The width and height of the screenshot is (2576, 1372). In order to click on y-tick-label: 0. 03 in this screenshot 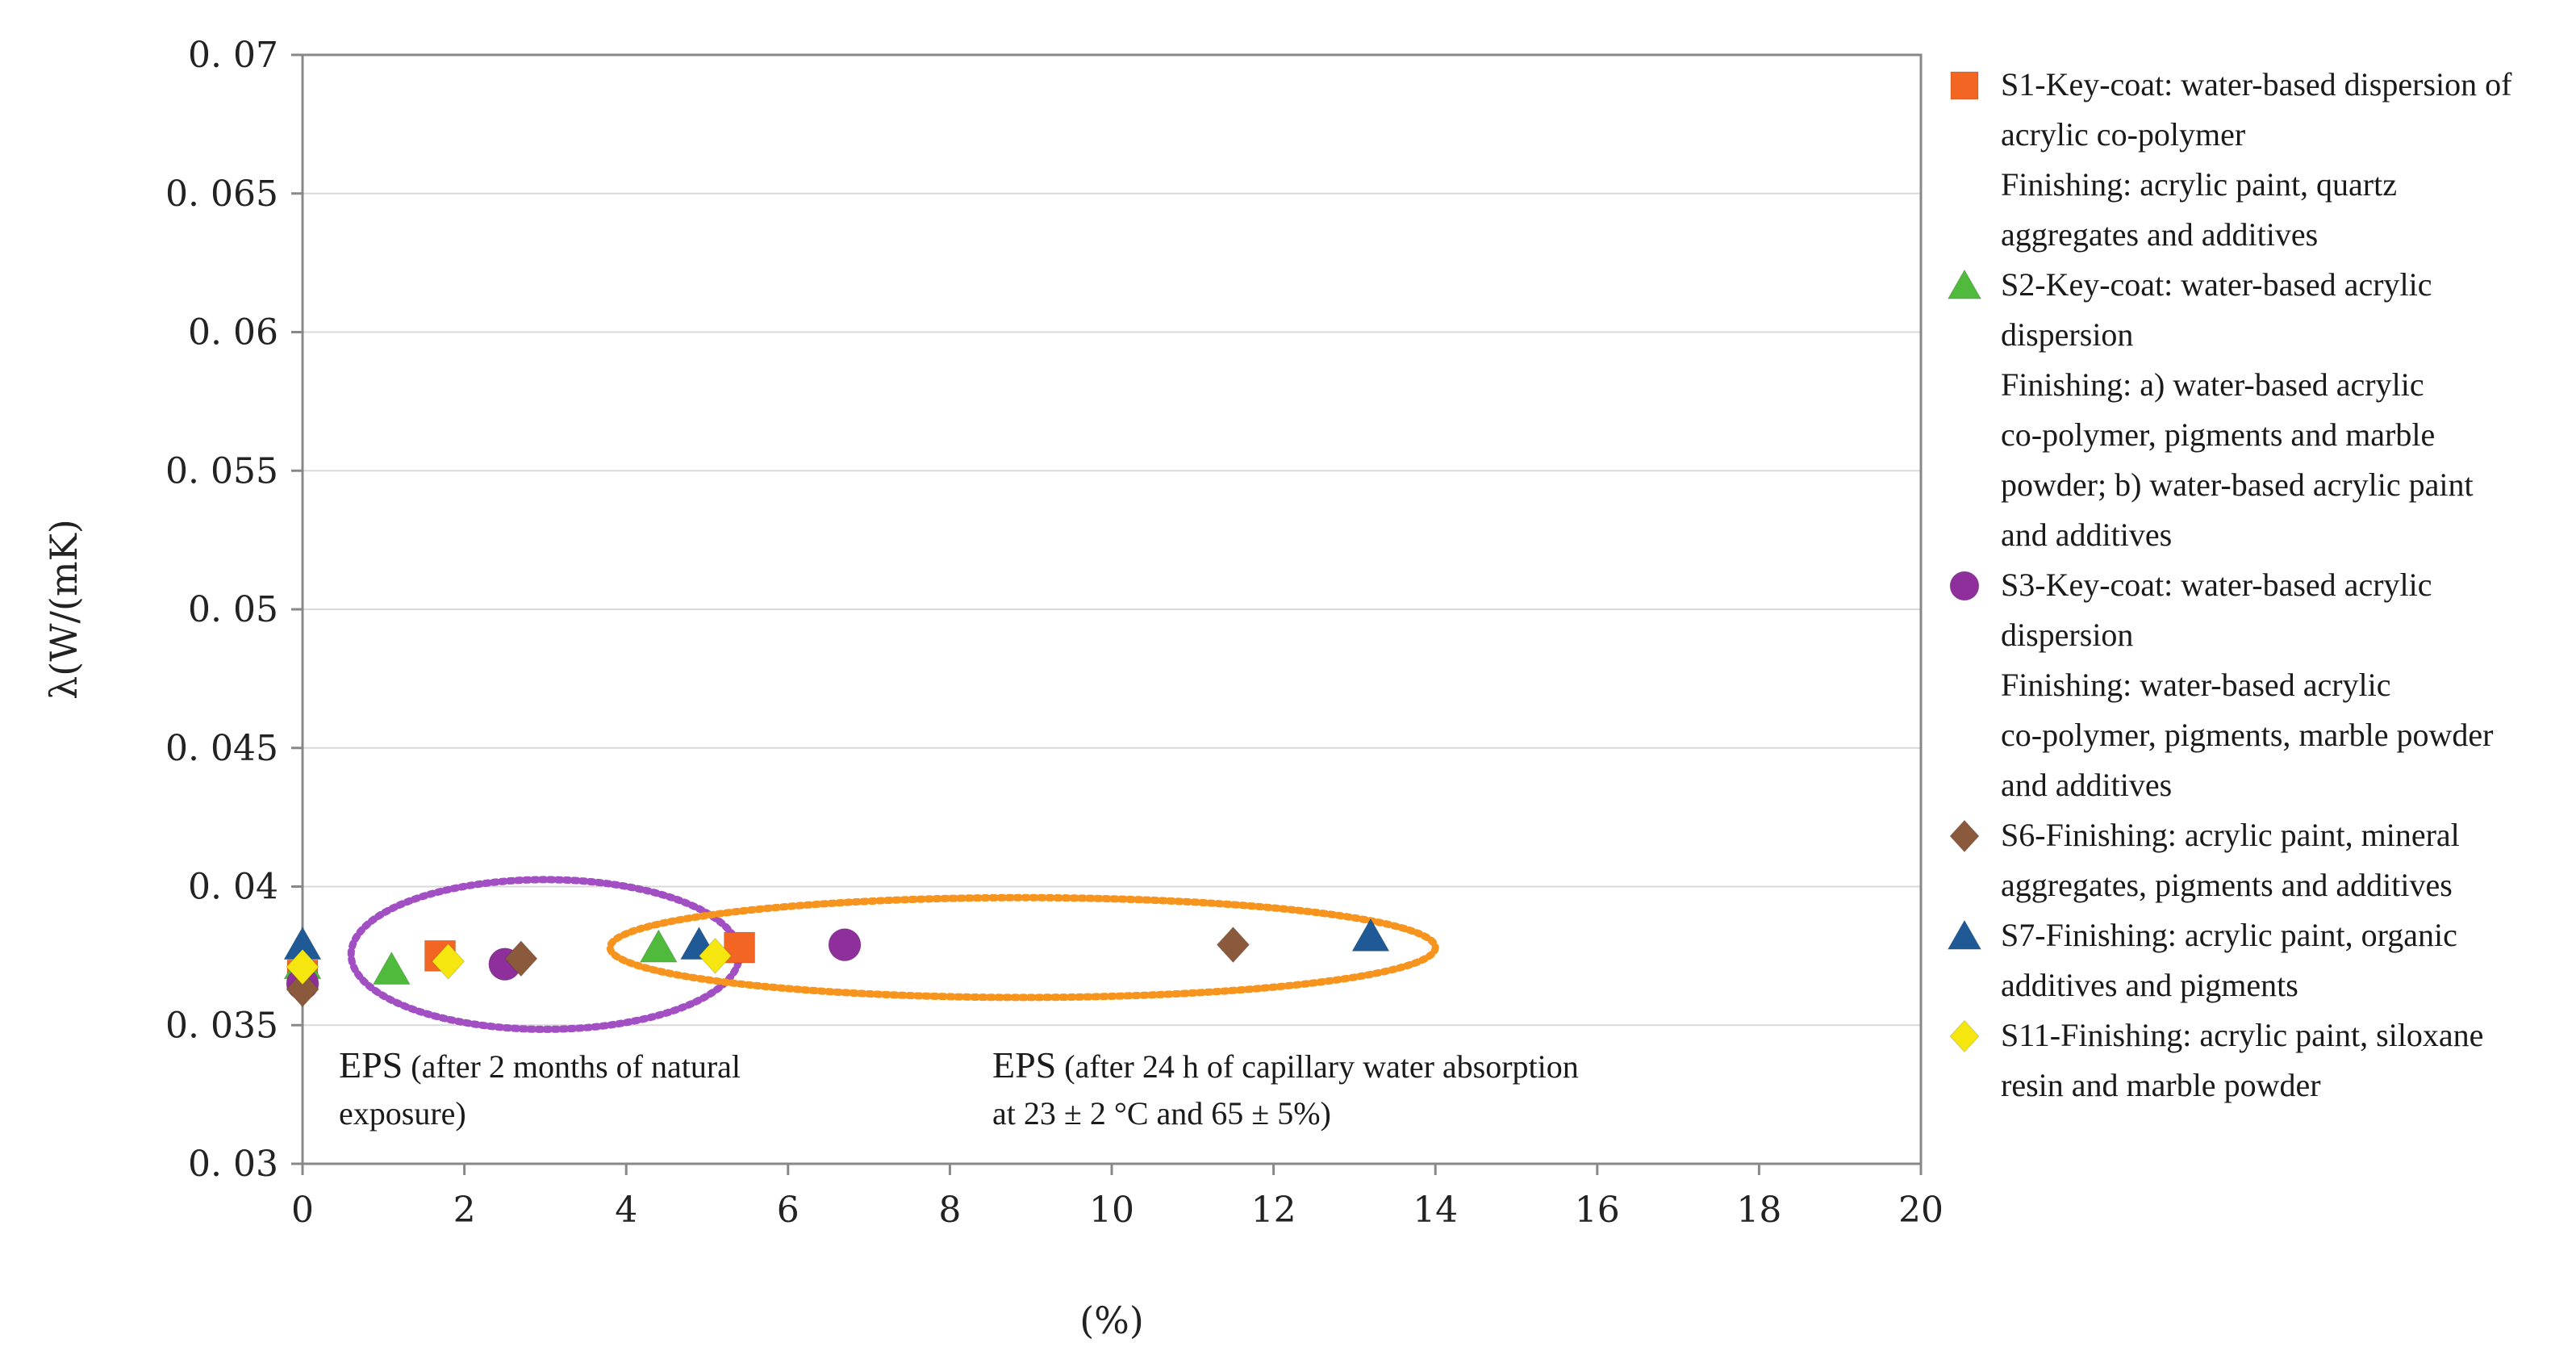, I will do `click(233, 1164)`.